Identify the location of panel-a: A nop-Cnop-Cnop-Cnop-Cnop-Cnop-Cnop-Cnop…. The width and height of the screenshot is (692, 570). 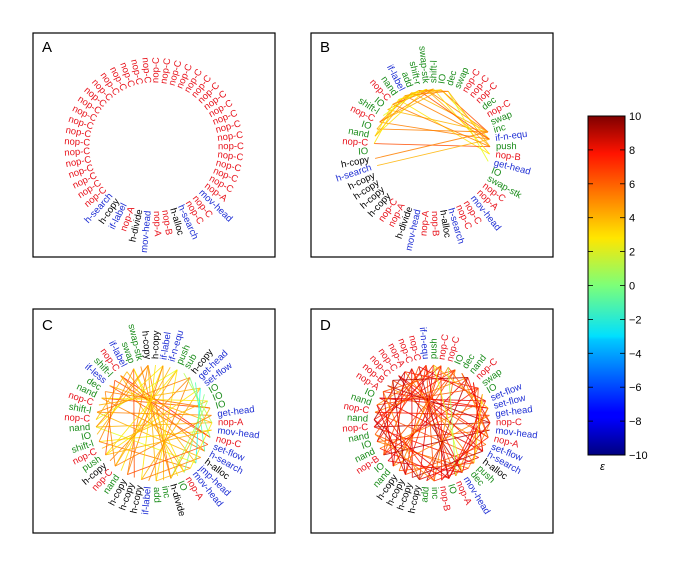
(154, 145).